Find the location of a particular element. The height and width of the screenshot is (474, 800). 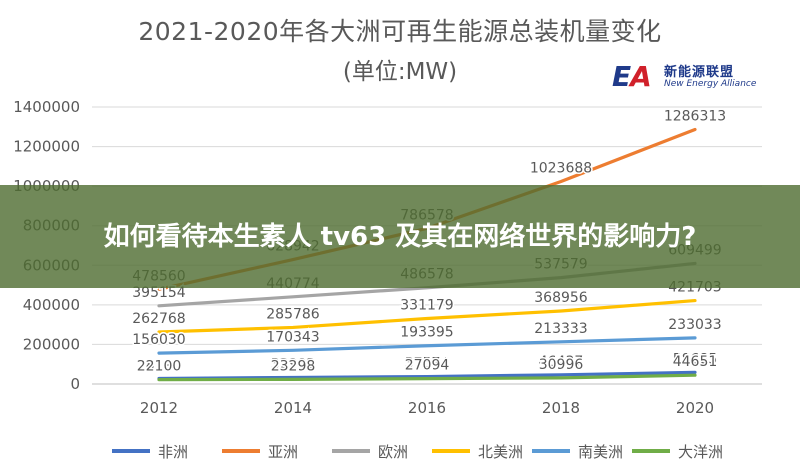

legend-label: 欧洲 is located at coordinates (393, 451).